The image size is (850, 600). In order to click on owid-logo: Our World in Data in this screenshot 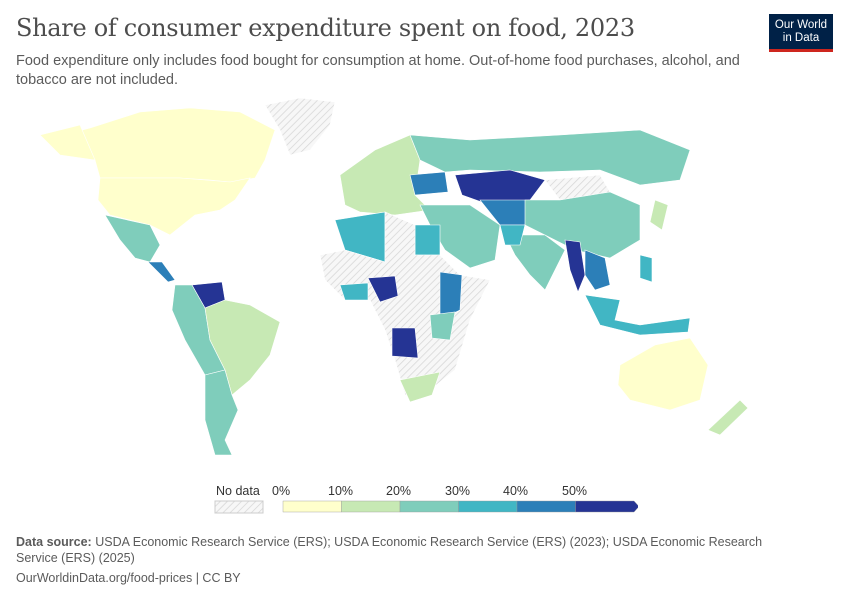, I will do `click(801, 33)`.